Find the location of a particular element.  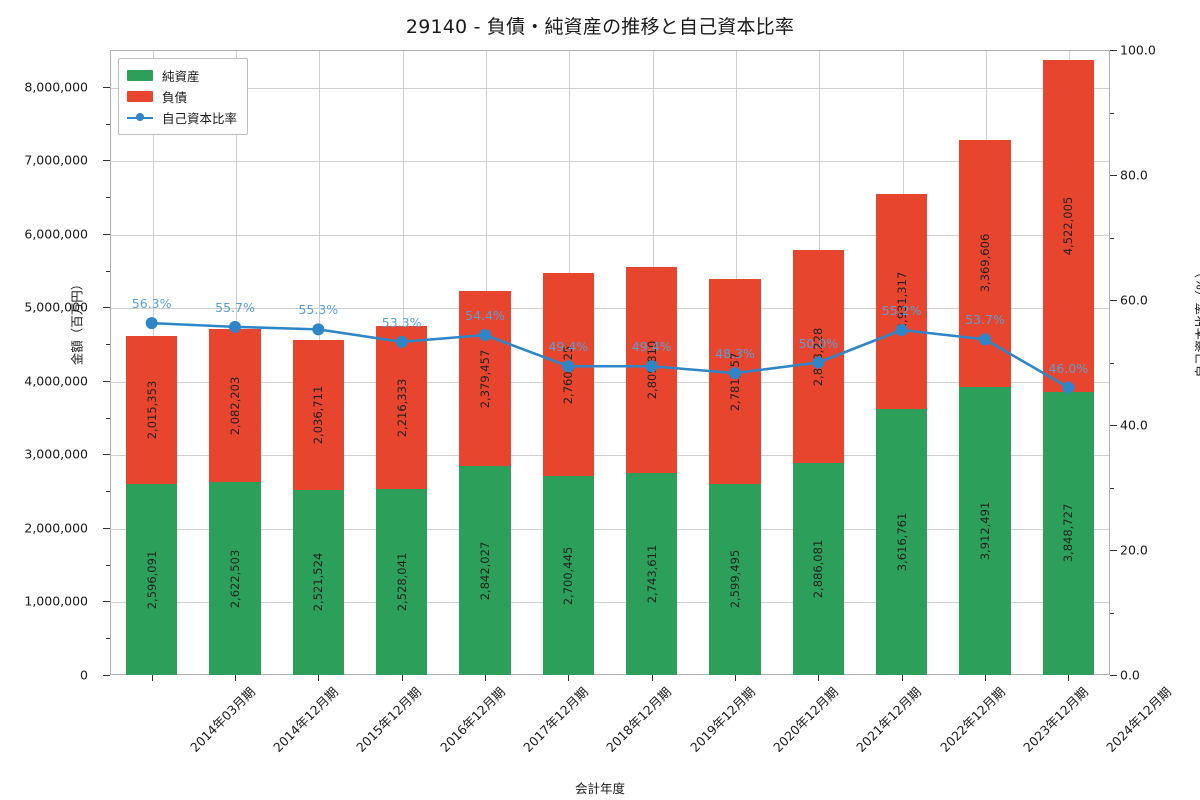

equity-ratio-value-label: 54.4% is located at coordinates (485, 315).